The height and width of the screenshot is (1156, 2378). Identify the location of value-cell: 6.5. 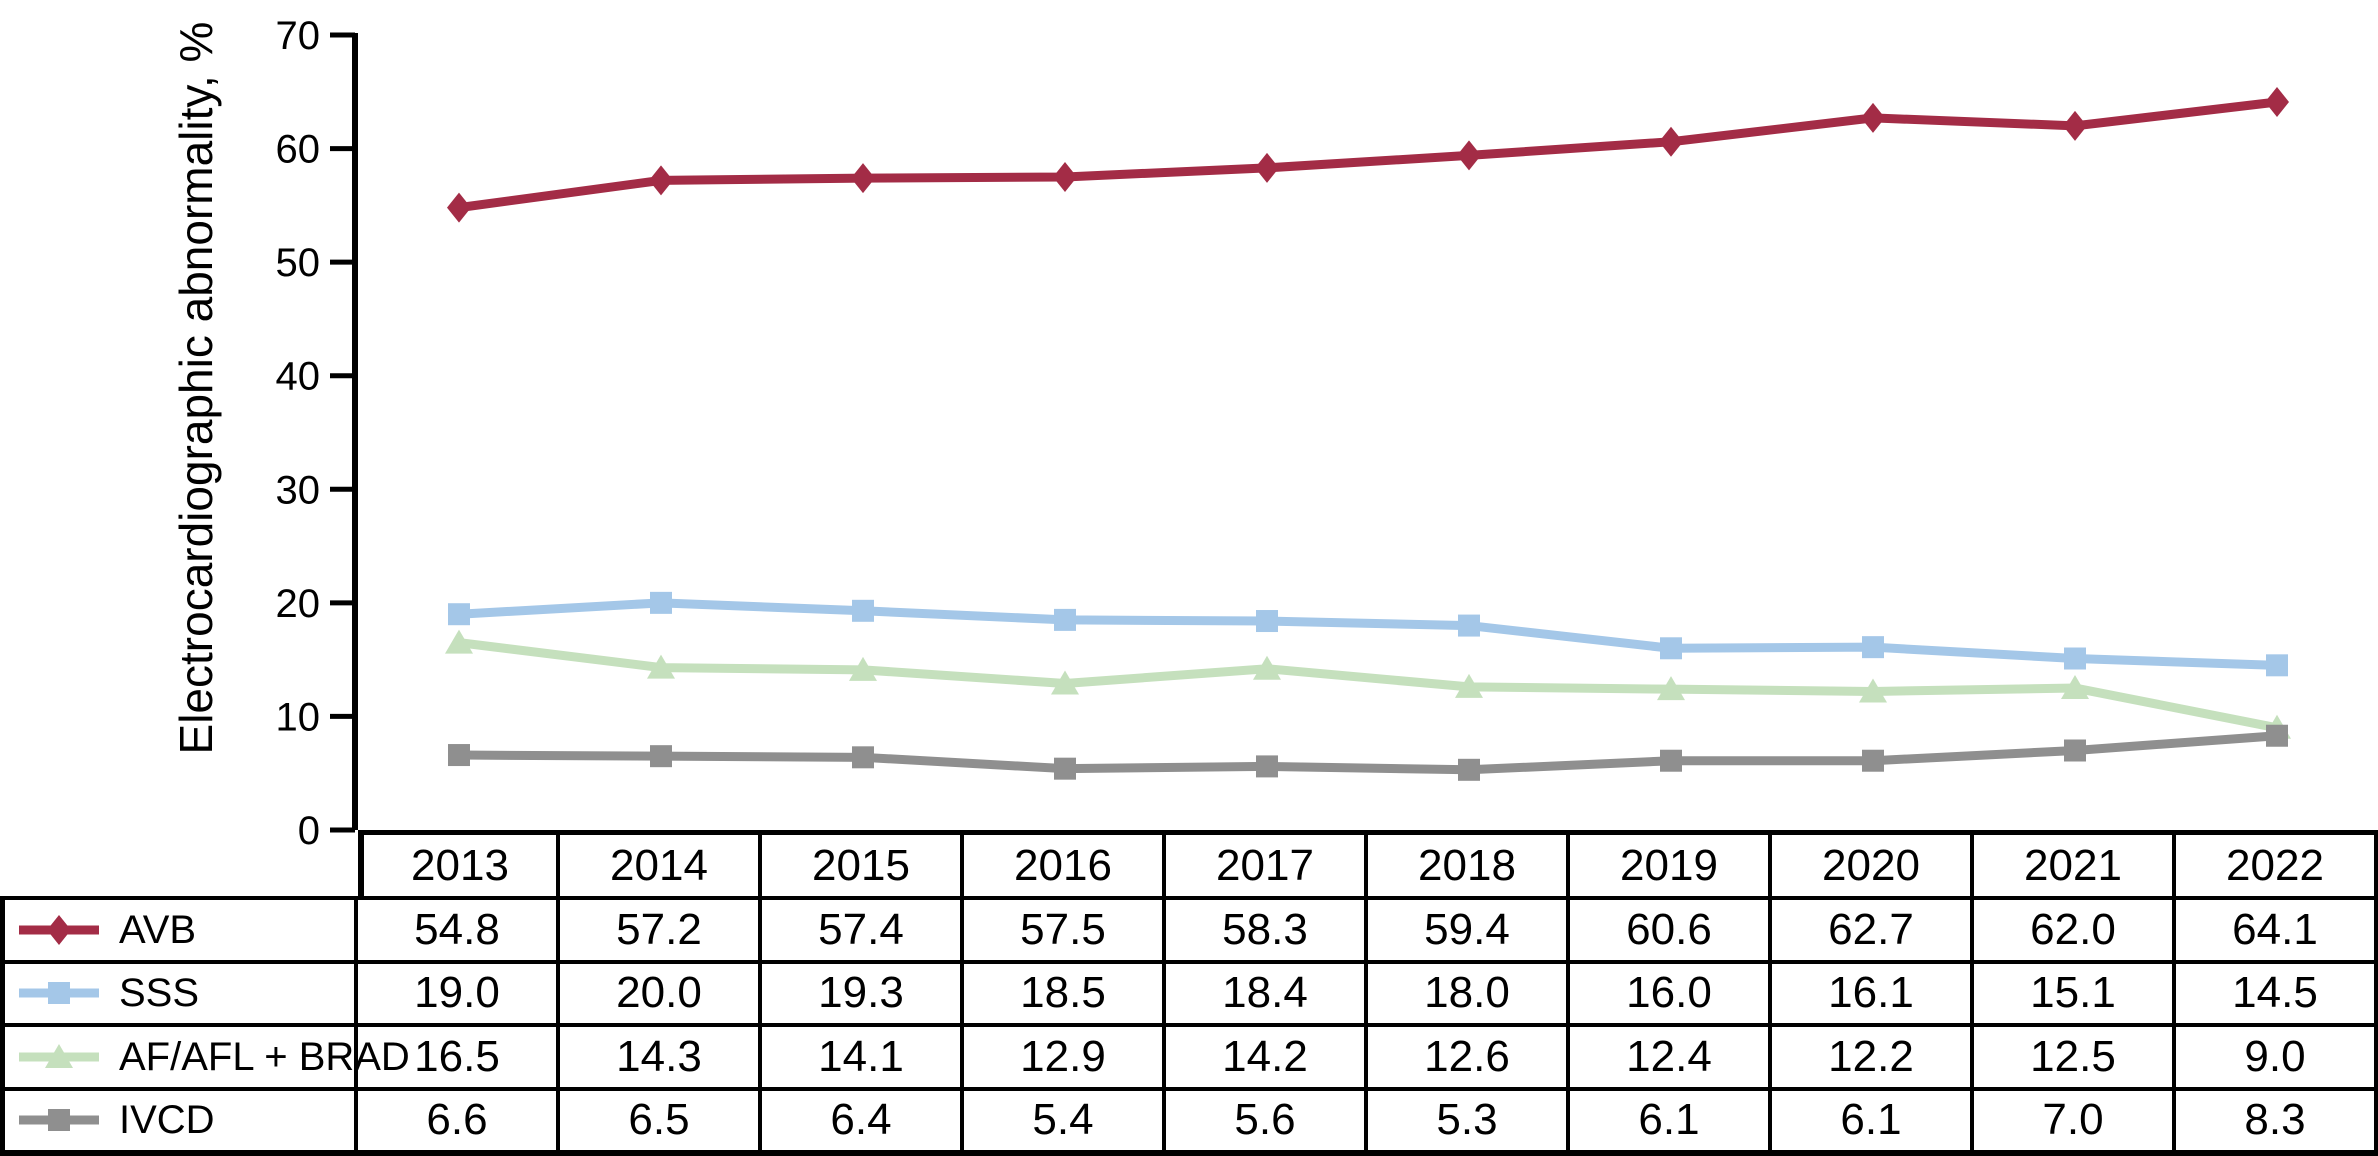
(661, 1118).